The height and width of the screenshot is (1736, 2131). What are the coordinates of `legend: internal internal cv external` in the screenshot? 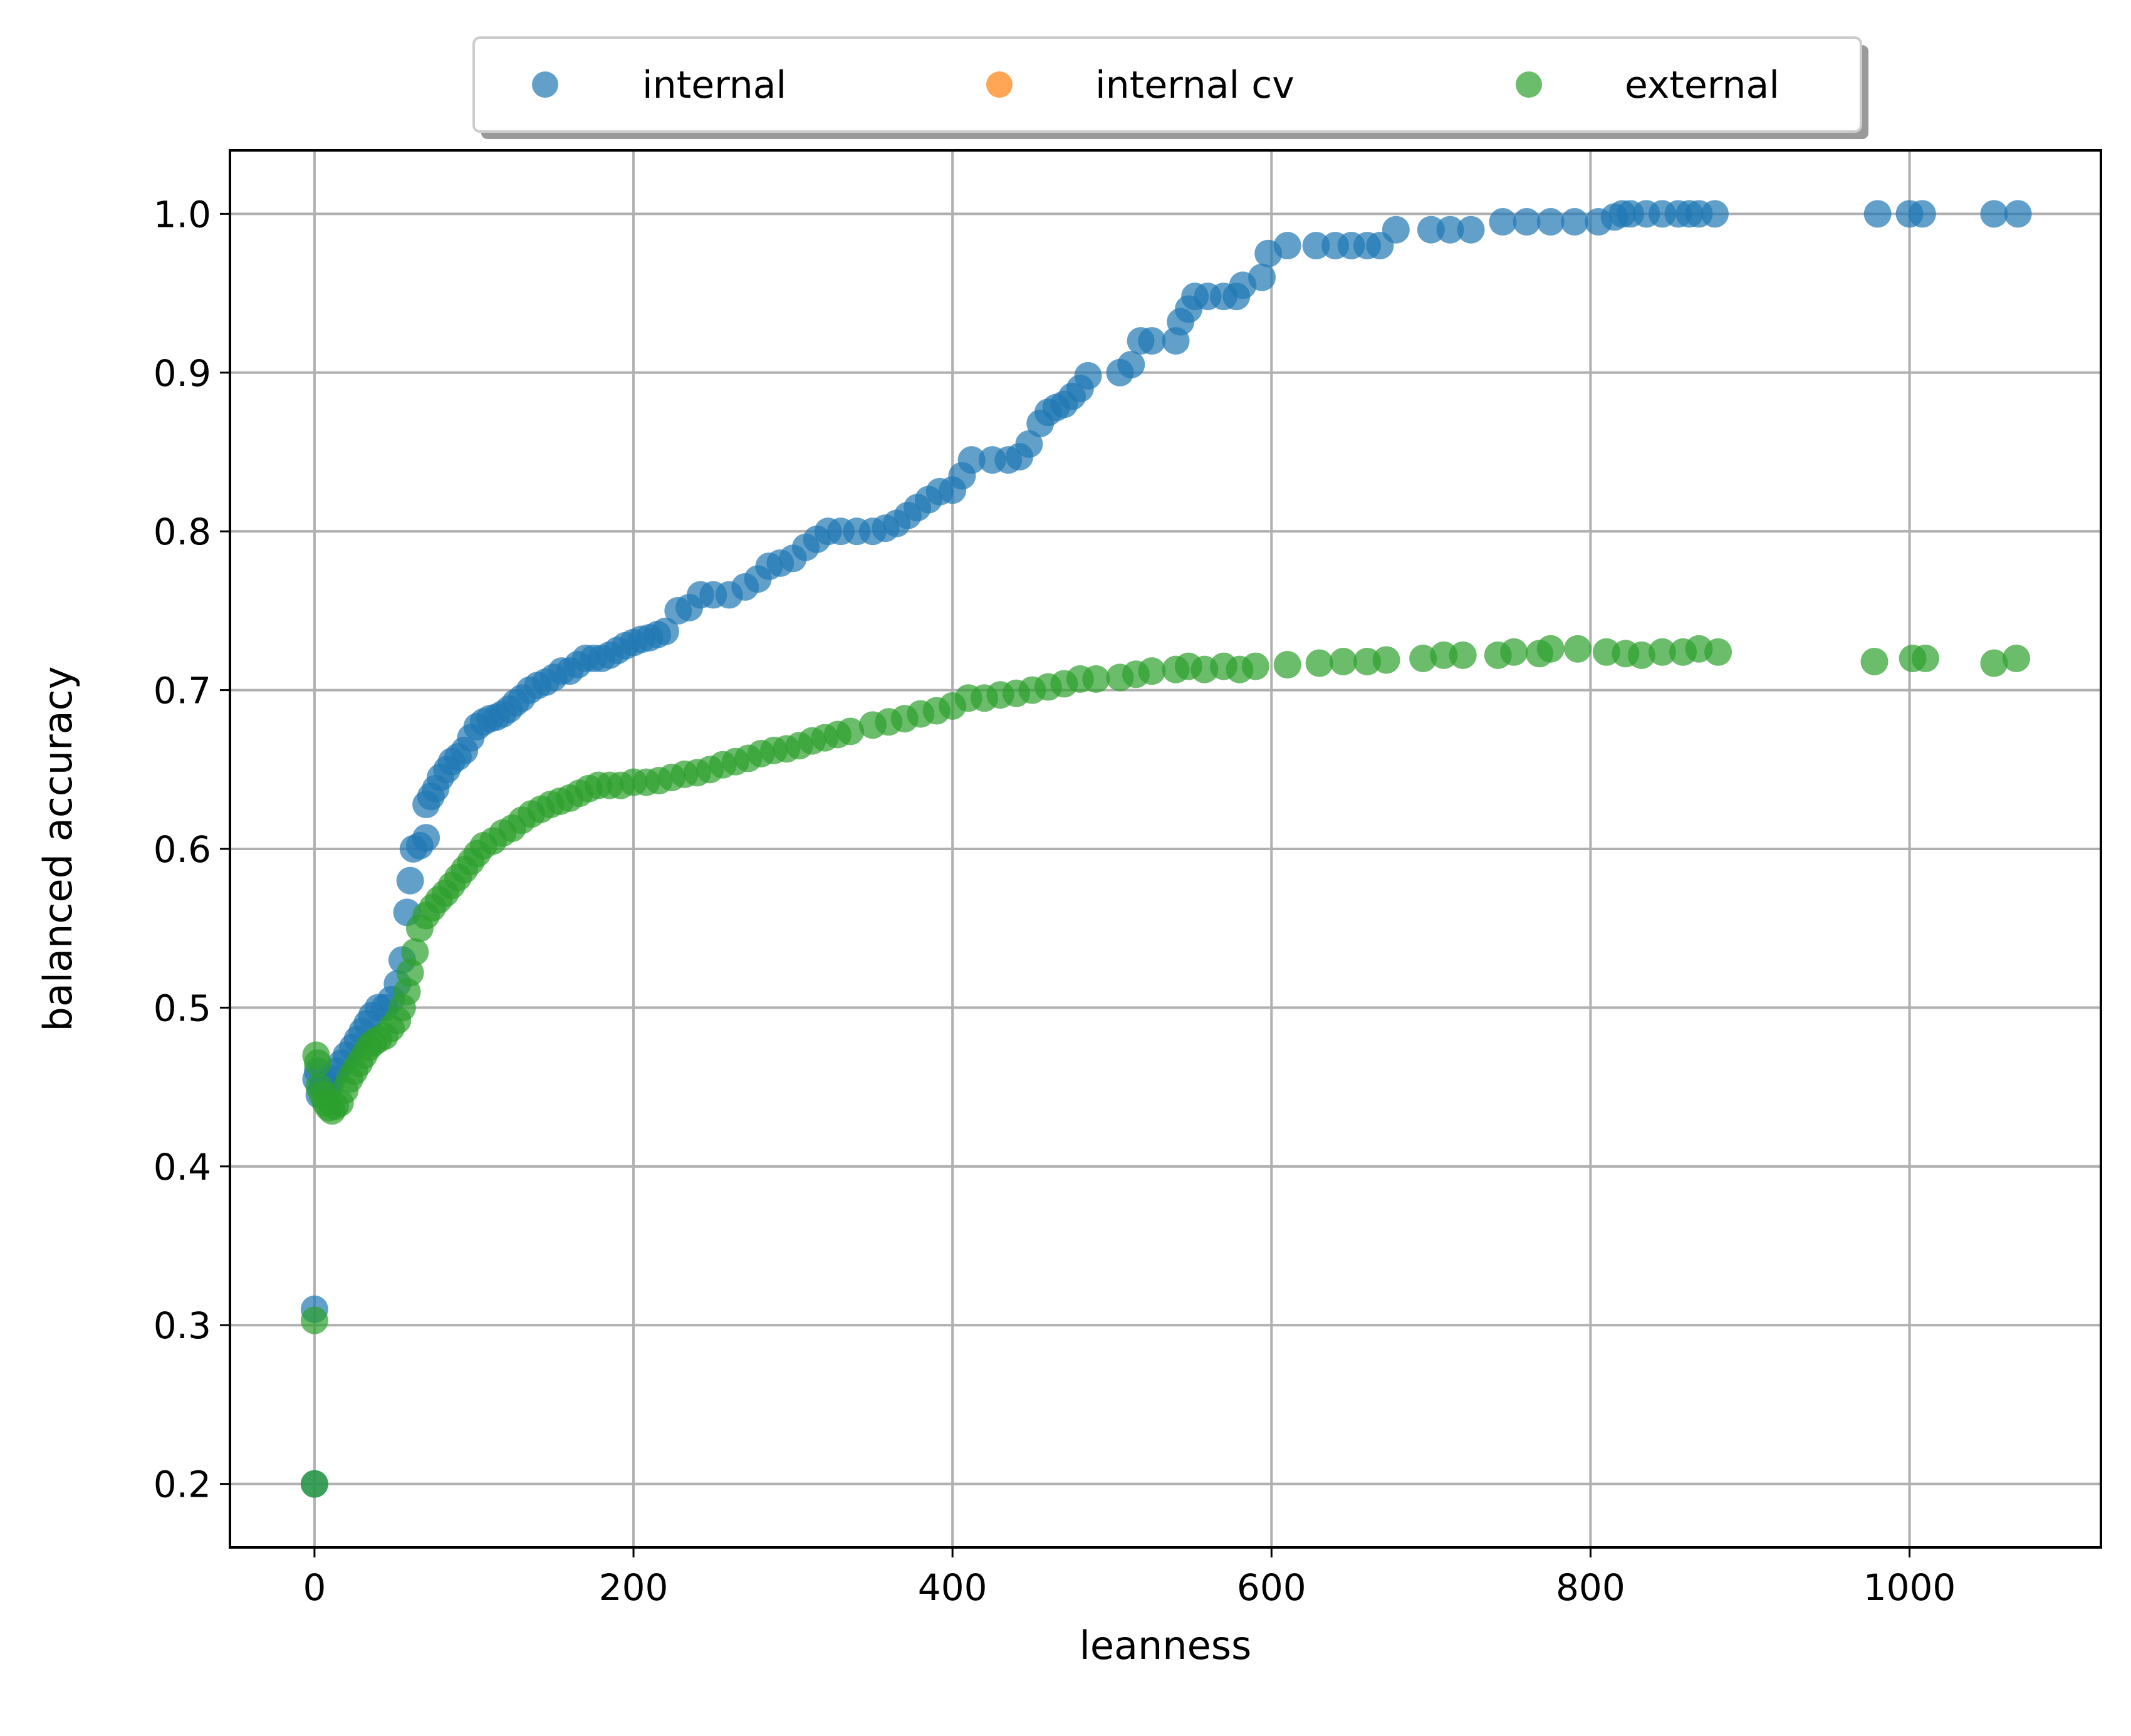 It's located at (1170, 87).